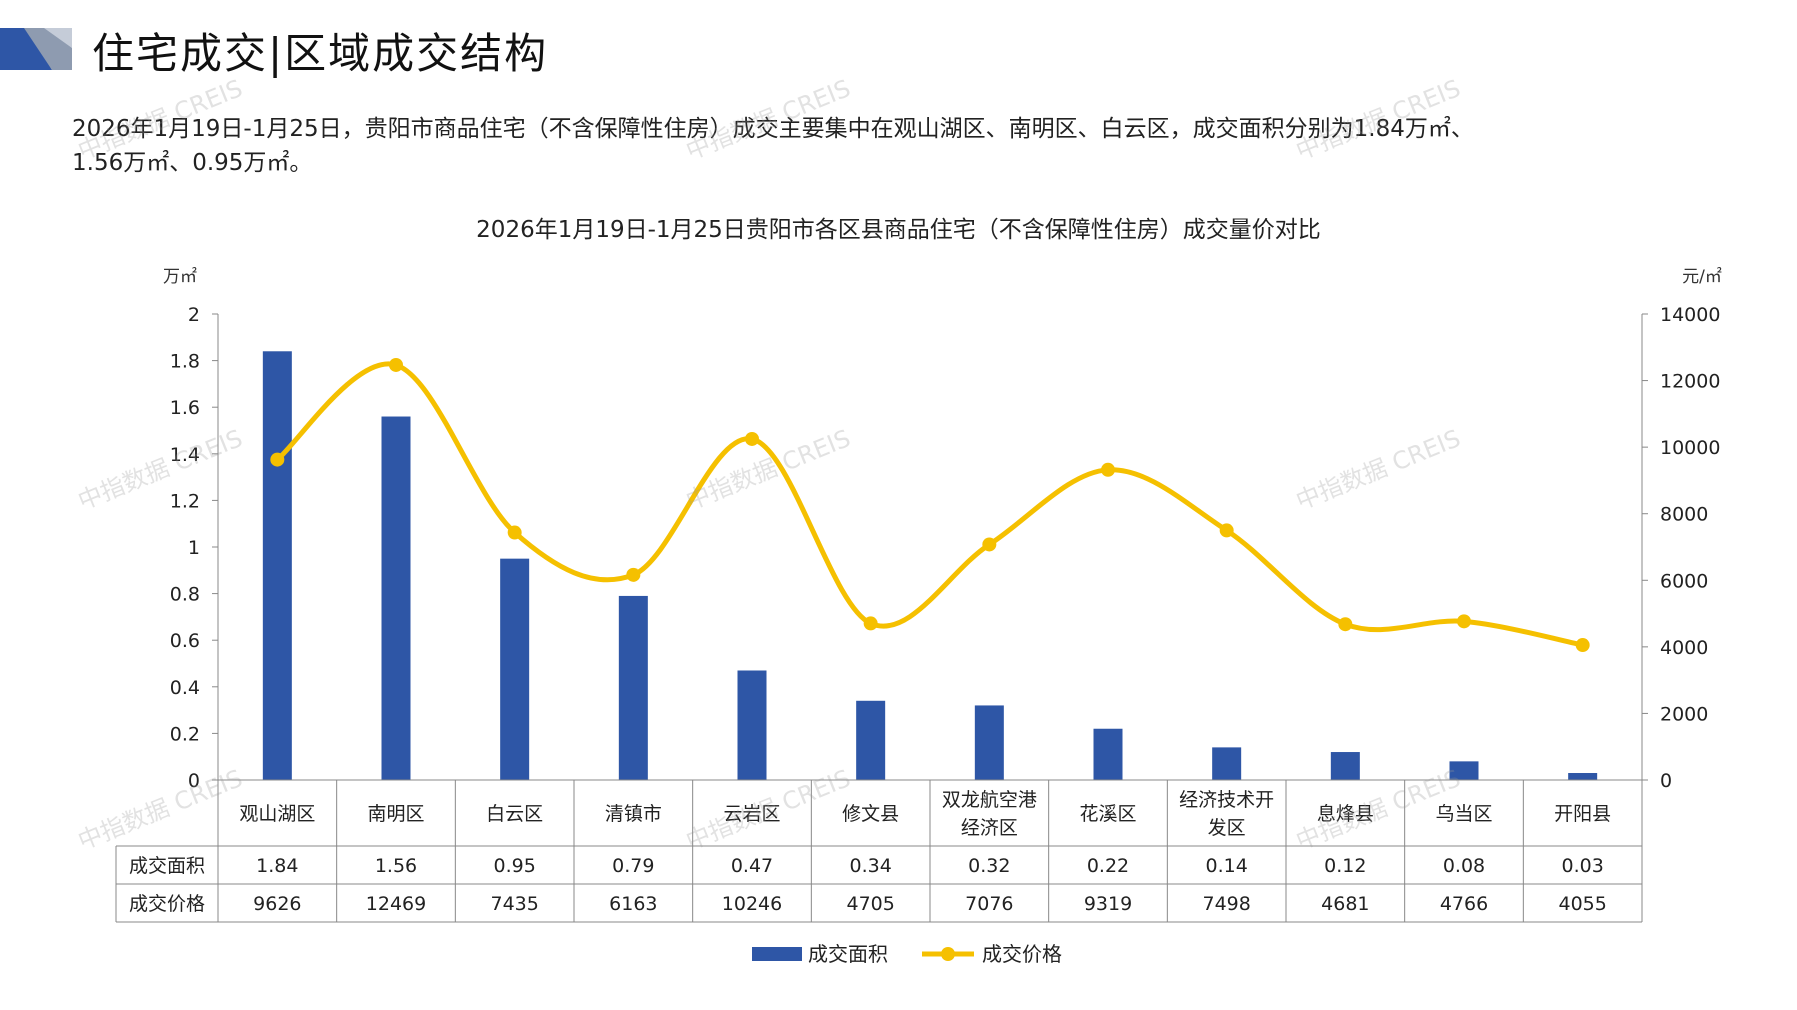 The height and width of the screenshot is (1010, 1797). Describe the element at coordinates (1582, 904) in the screenshot. I see `table-cell-price: 4055` at that location.